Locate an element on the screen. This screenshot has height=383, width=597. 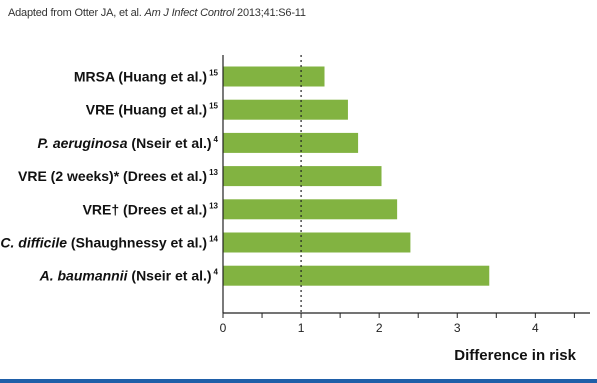
category-label-0: MRSA (Huang et al.) 15 is located at coordinates (146, 77).